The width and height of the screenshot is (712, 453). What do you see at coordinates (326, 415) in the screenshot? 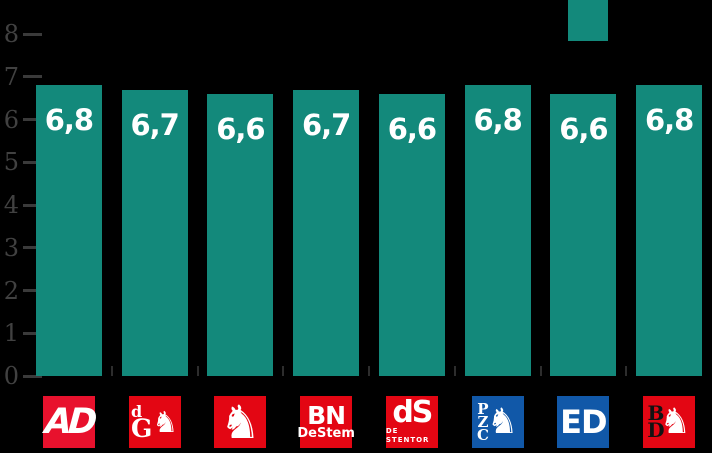
I see `logo-text: BN` at bounding box center [326, 415].